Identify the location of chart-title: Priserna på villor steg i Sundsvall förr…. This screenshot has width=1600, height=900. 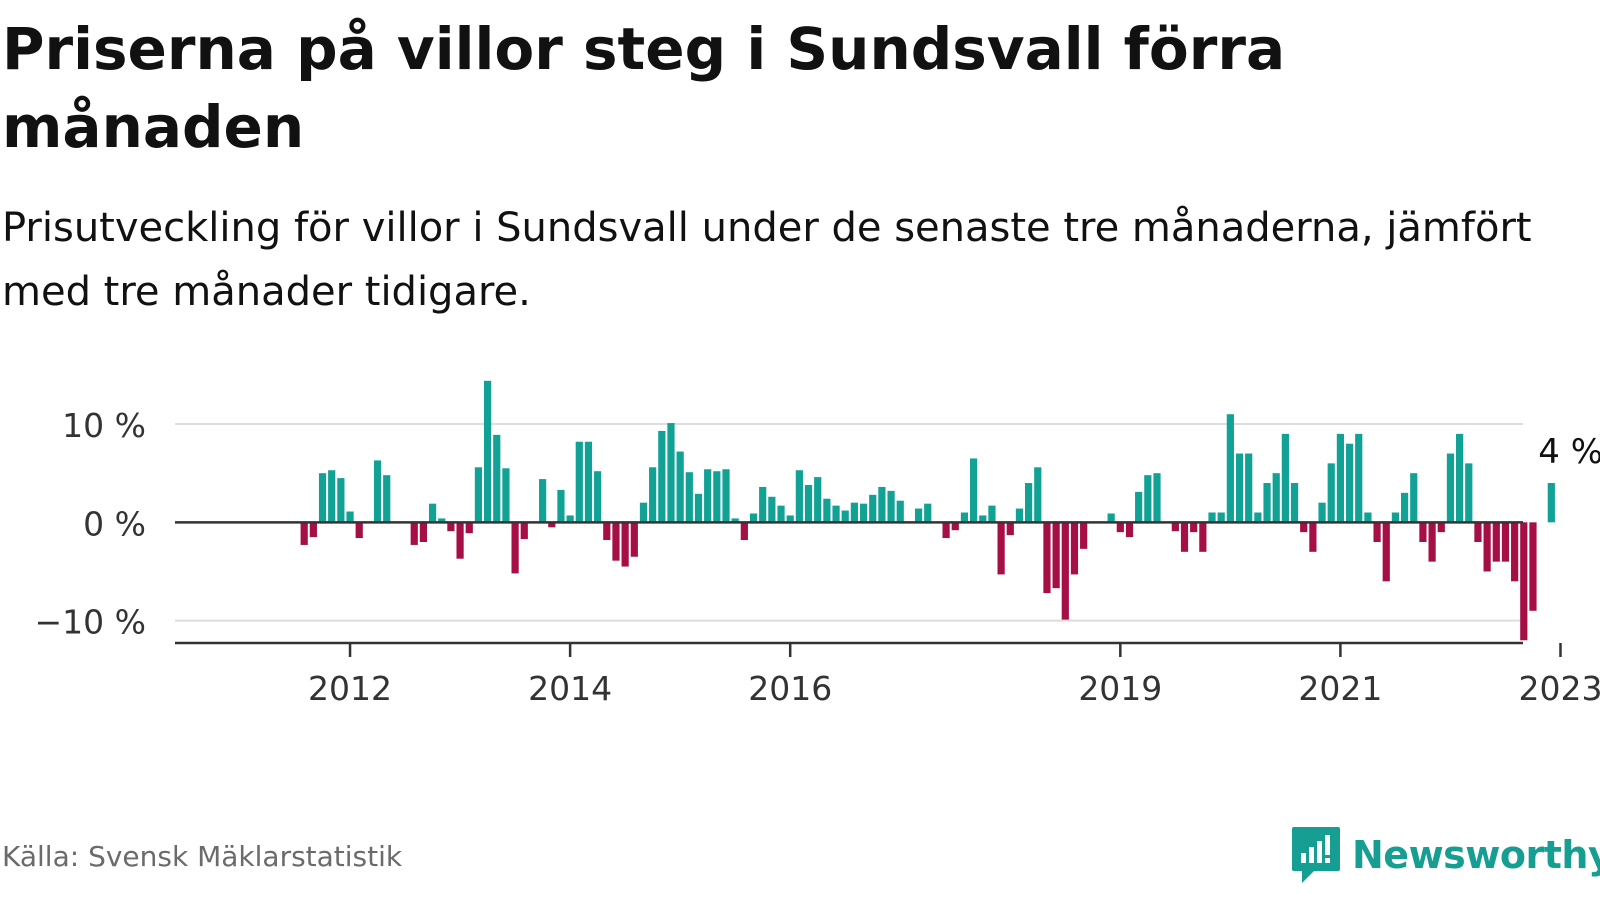
(644, 88).